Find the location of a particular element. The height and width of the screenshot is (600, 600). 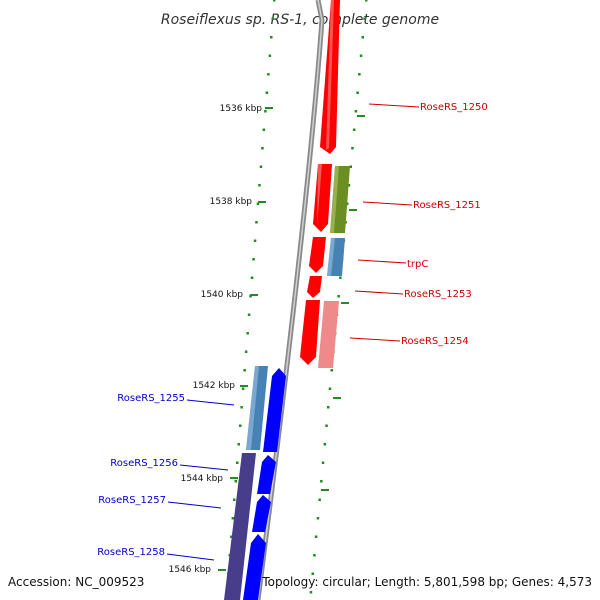

gene-label-roseRS-1257: RoseRS_1257 is located at coordinates (132, 500).